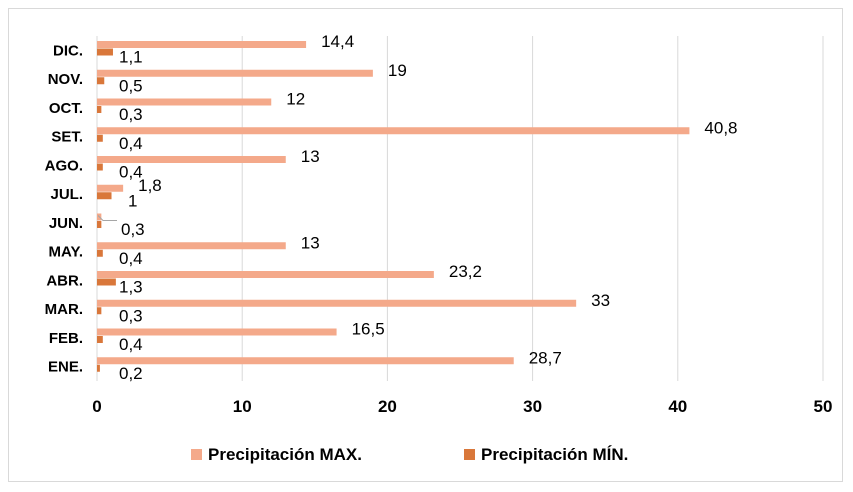 The width and height of the screenshot is (853, 492). What do you see at coordinates (67, 137) in the screenshot?
I see `category-label: SET.` at bounding box center [67, 137].